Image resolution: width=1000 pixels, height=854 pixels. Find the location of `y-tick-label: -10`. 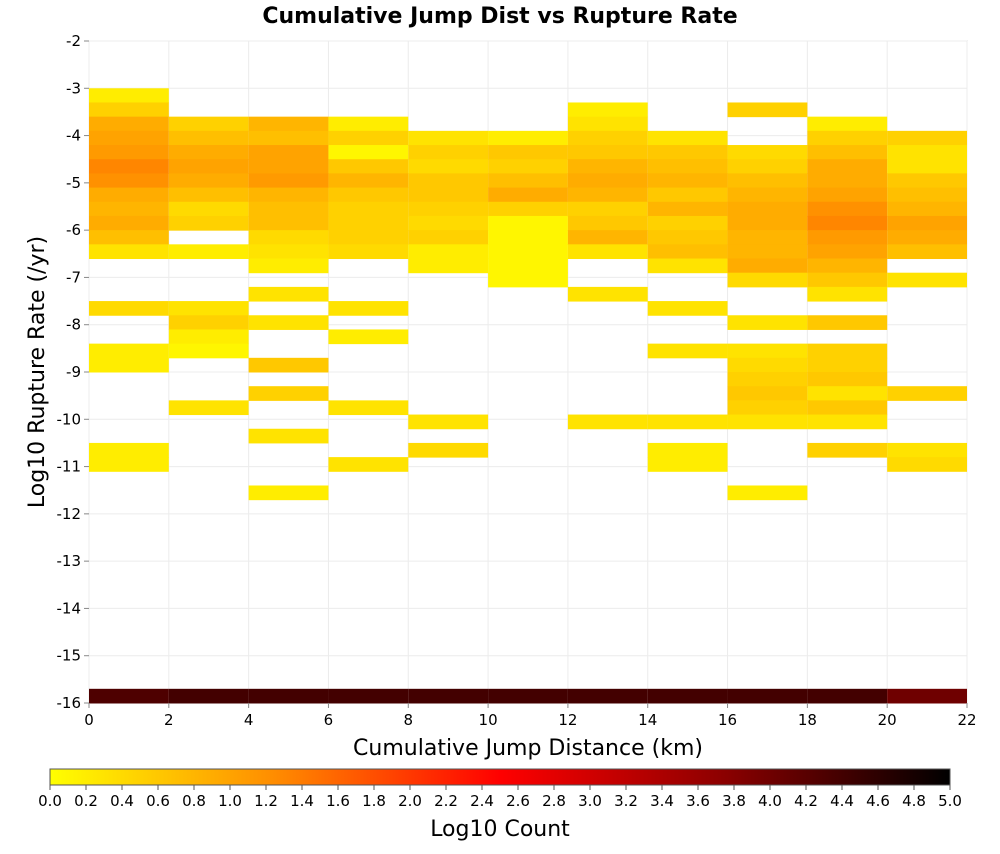

y-tick-label: -10 is located at coordinates (69, 419).